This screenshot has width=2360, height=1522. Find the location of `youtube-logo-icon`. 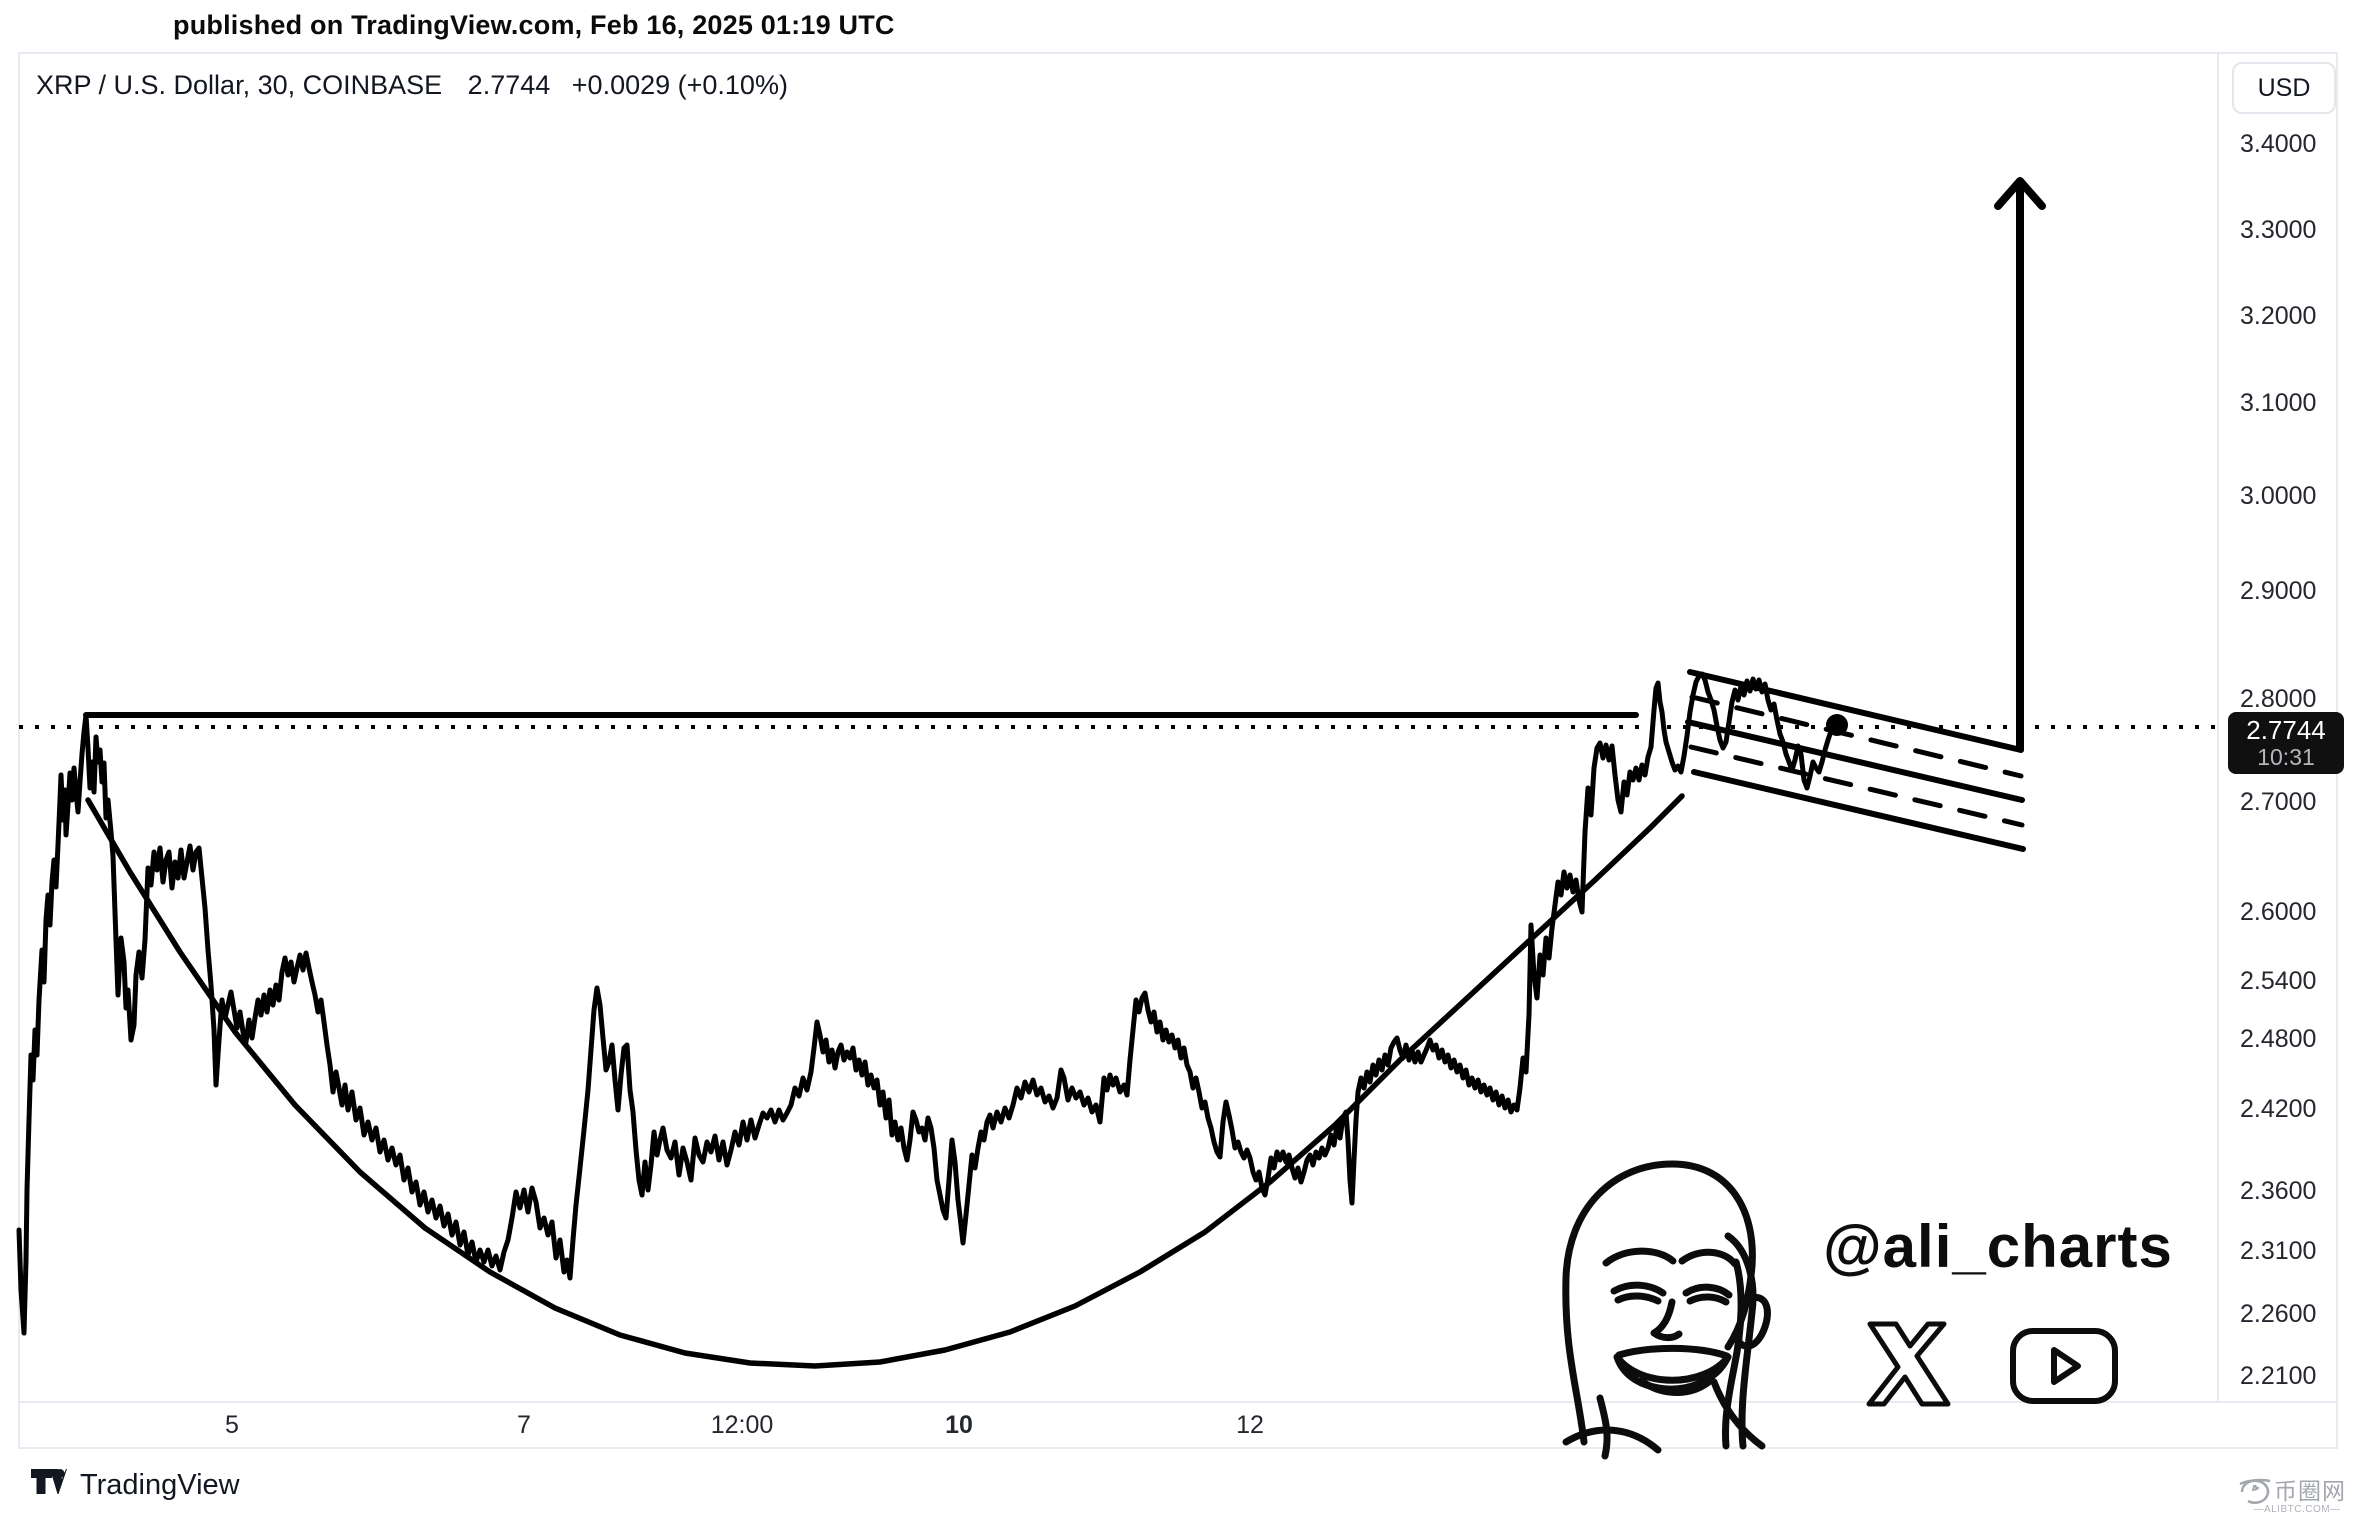

youtube-logo-icon is located at coordinates (2064, 1366).